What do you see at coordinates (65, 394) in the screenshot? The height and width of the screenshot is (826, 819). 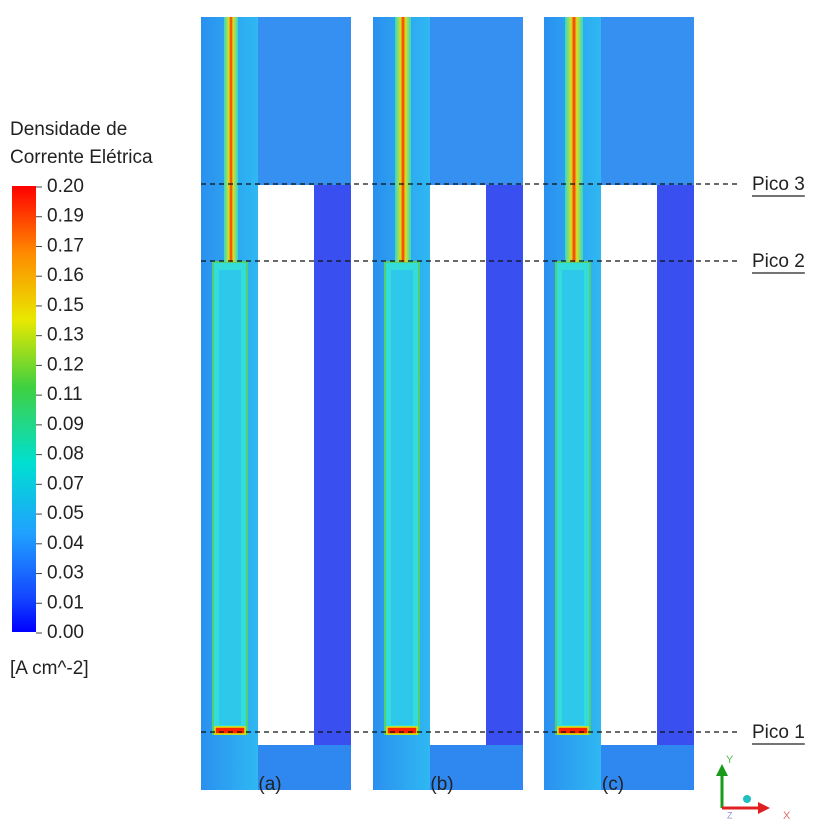 I see `colorbar-label: 0.11` at bounding box center [65, 394].